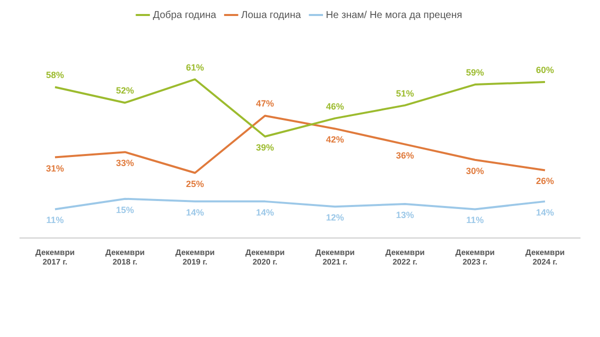  What do you see at coordinates (405, 261) in the screenshot?
I see `category-label: 2022 г.` at bounding box center [405, 261].